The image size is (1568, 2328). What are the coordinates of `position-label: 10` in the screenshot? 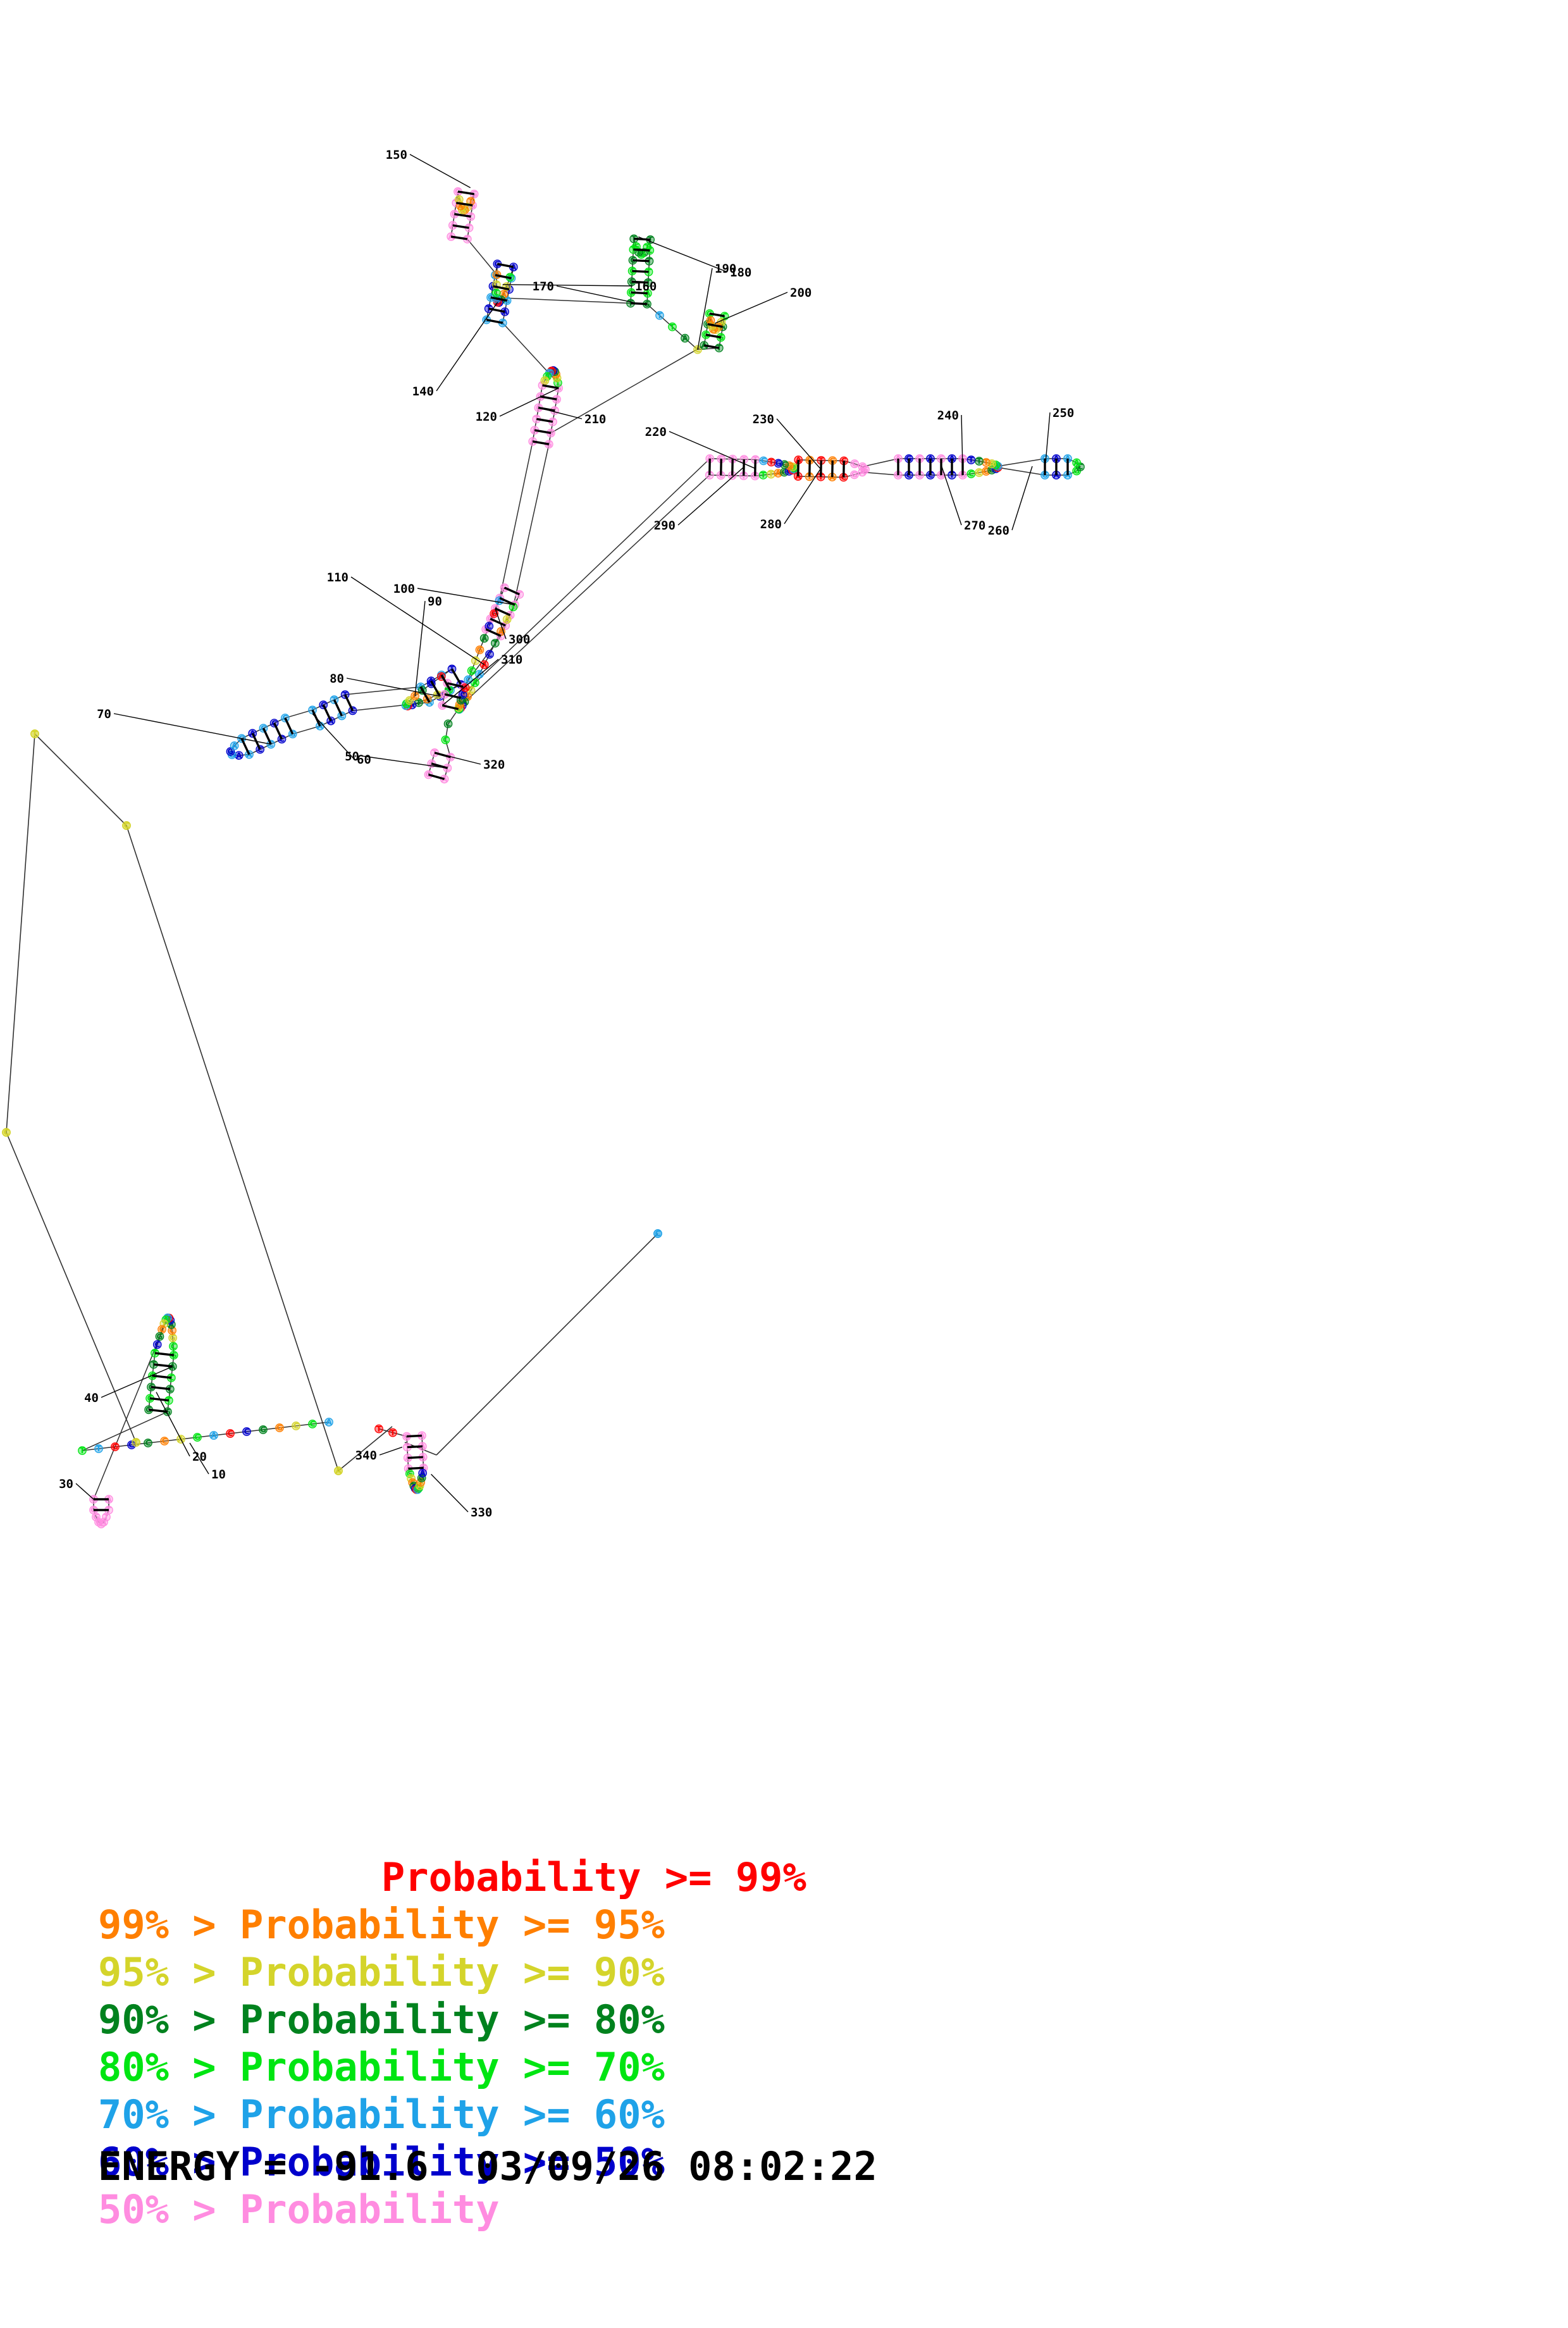 It's located at (218, 1475).